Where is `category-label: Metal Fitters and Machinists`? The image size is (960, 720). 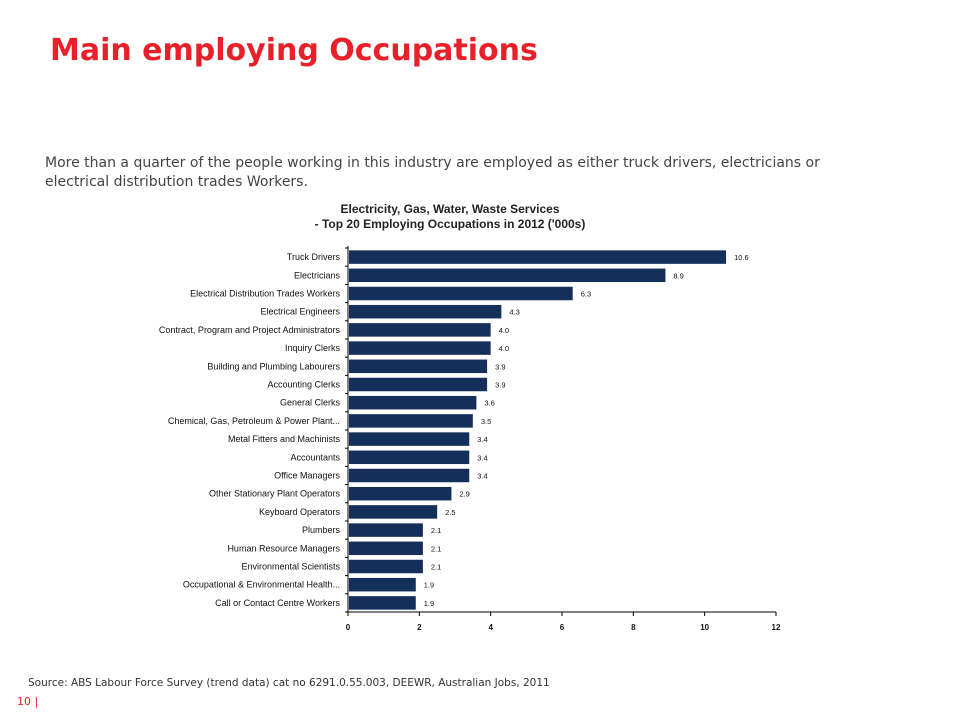
category-label: Metal Fitters and Machinists is located at coordinates (284, 439).